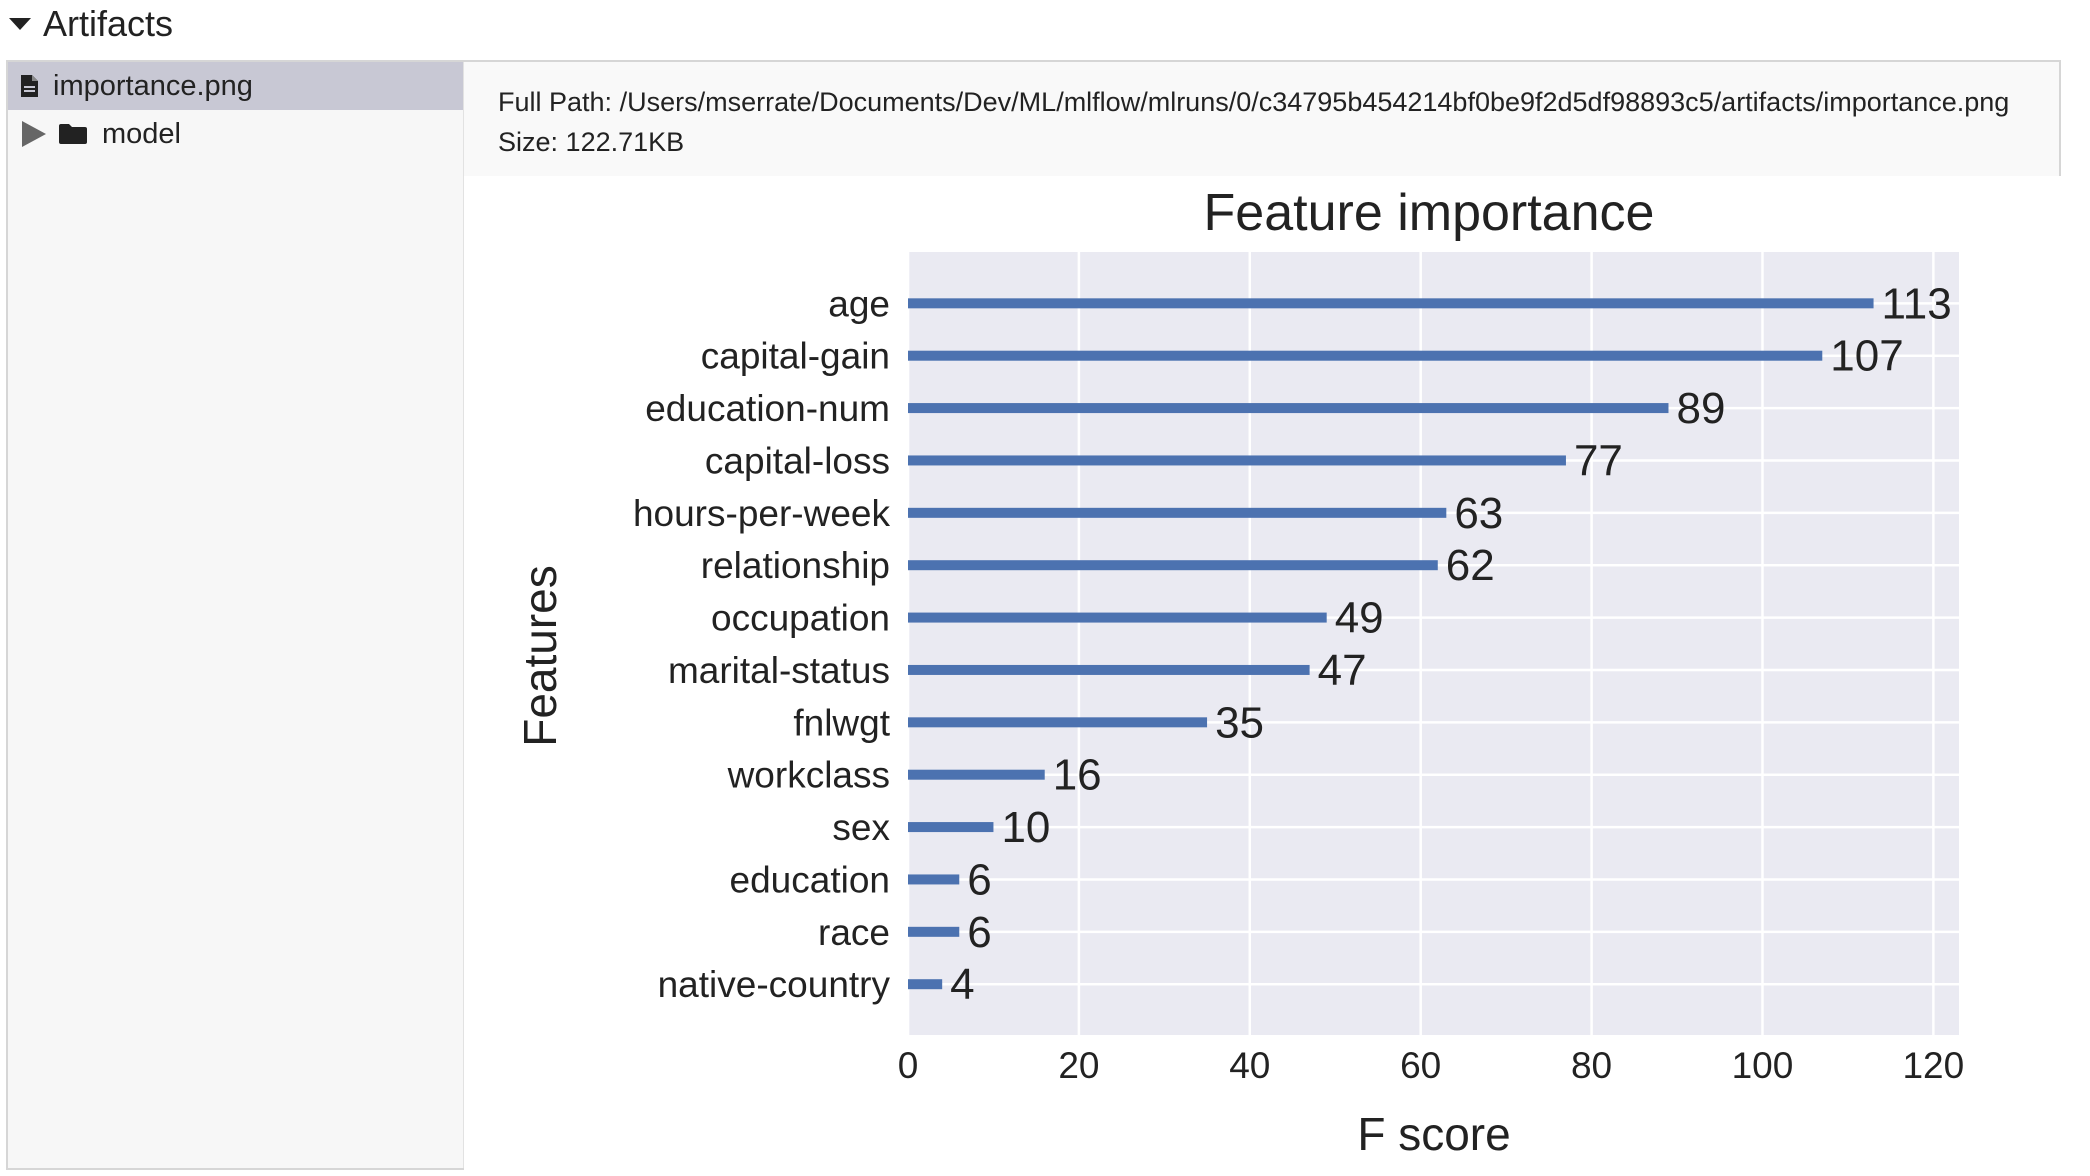 The image size is (2090, 1176). I want to click on y-tick-label: marital-status, so click(779, 670).